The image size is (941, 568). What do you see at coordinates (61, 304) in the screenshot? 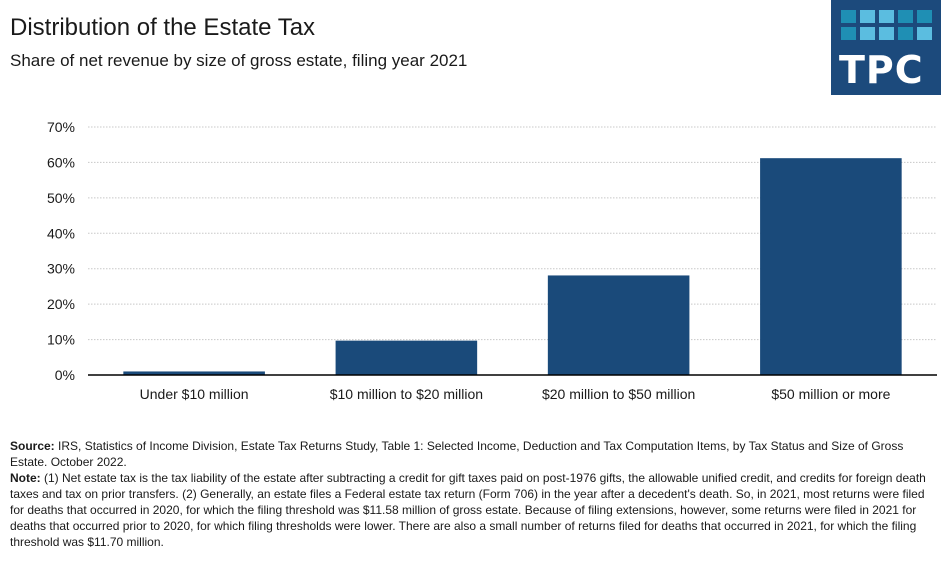
I see `y-tick-label: 20%` at bounding box center [61, 304].